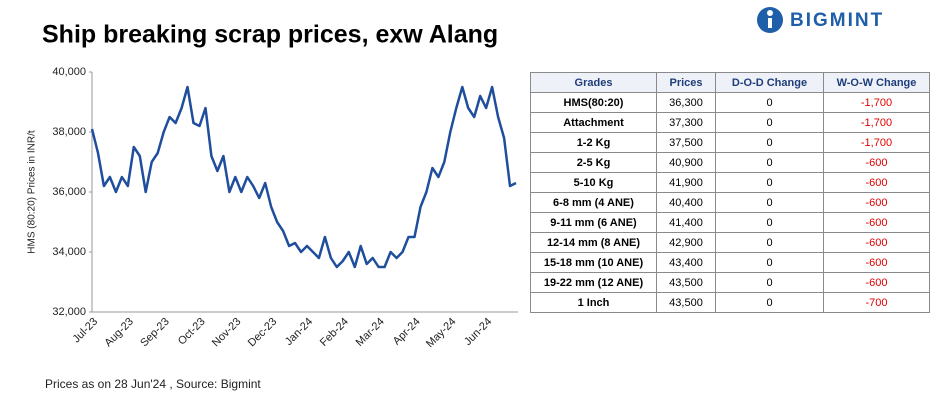 Image resolution: width=940 pixels, height=409 pixels. Describe the element at coordinates (478, 332) in the screenshot. I see `x-tick-label: Jun-24` at that location.